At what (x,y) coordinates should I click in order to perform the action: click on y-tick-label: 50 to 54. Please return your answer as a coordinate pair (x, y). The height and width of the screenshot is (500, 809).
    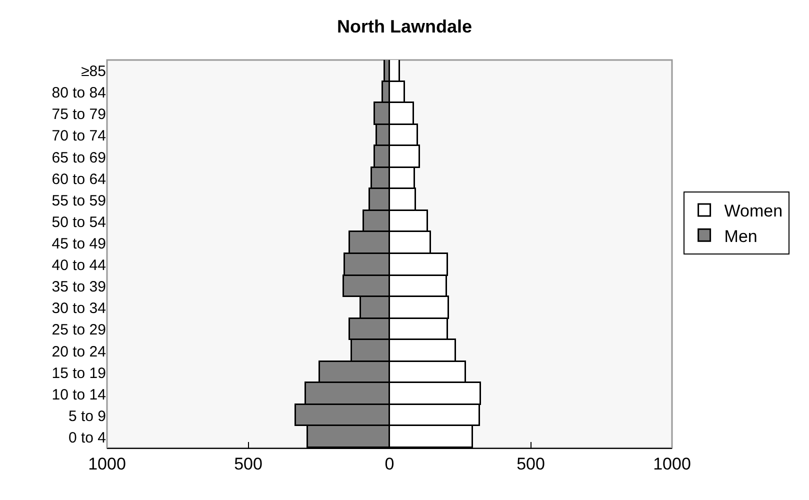
    Looking at the image, I should click on (79, 222).